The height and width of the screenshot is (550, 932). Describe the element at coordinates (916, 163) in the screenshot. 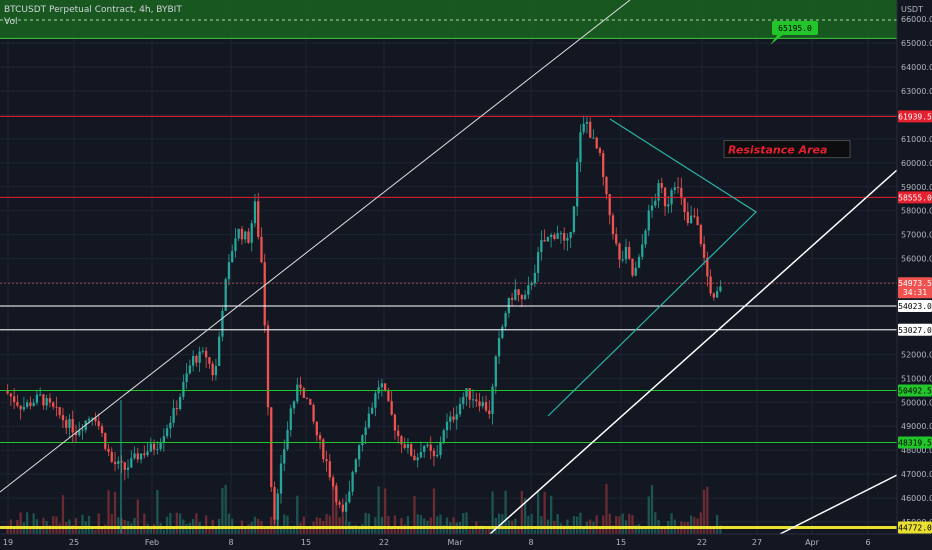

I see `price-tick-label: 60000.0` at that location.